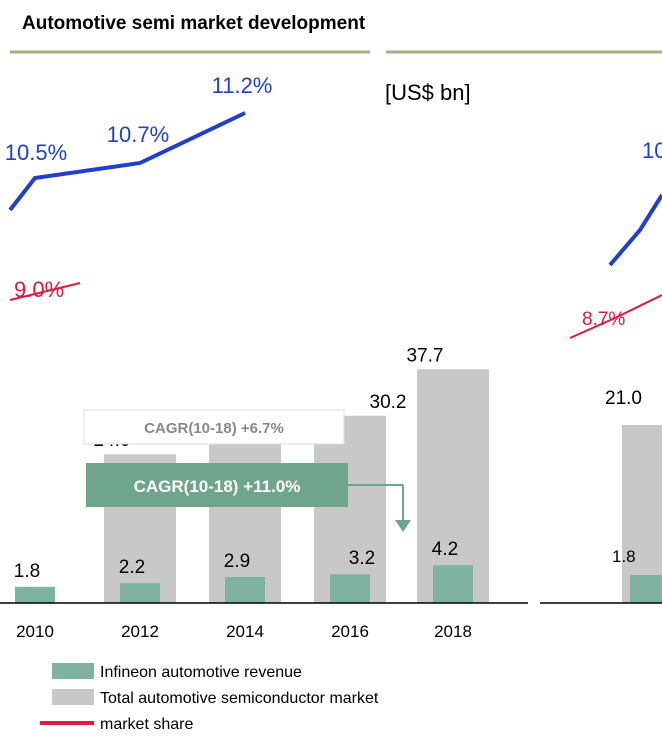  Describe the element at coordinates (350, 509) in the screenshot. I see `total-bar-2016` at that location.